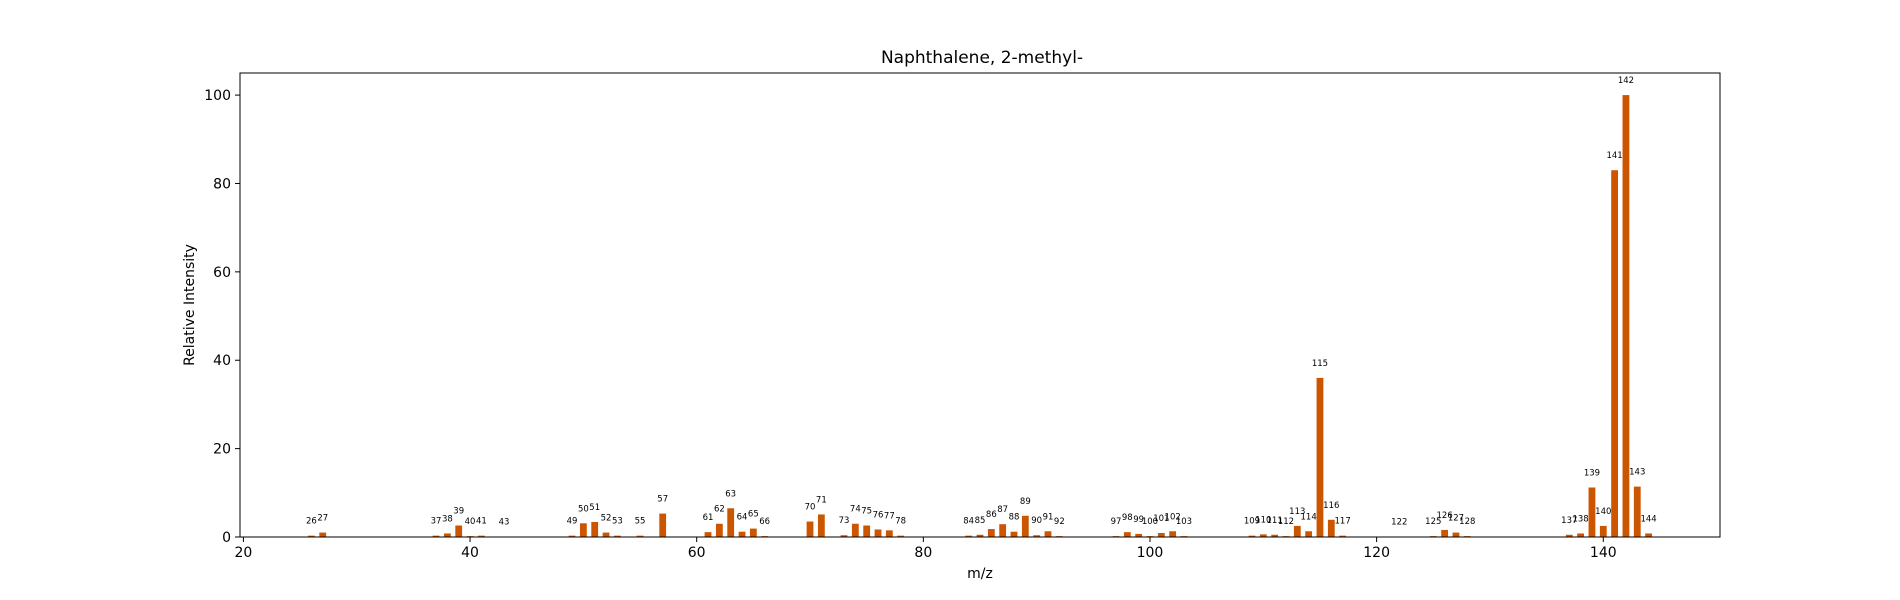  Describe the element at coordinates (222, 361) in the screenshot. I see `y-tick-label: 40` at that location.